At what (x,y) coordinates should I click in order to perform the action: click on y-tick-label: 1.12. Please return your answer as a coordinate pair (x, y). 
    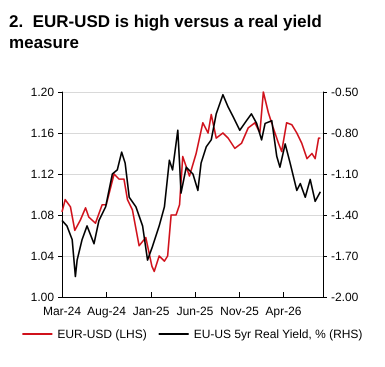
    Looking at the image, I should click on (42, 174).